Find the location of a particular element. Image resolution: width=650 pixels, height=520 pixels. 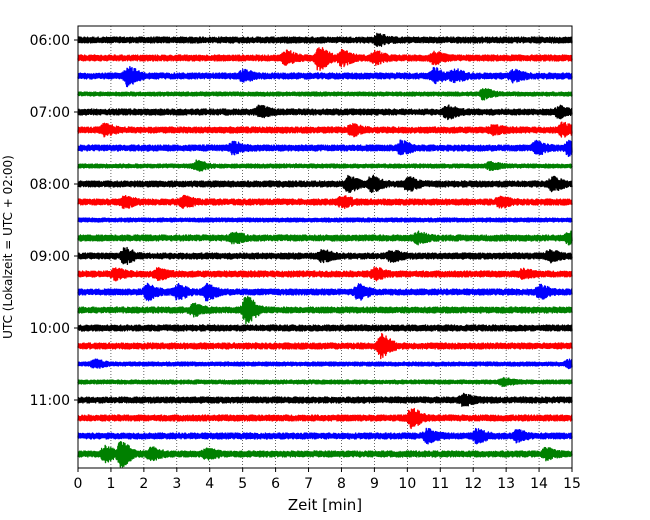

y-tick-label: 06:00 is located at coordinates (50, 41).